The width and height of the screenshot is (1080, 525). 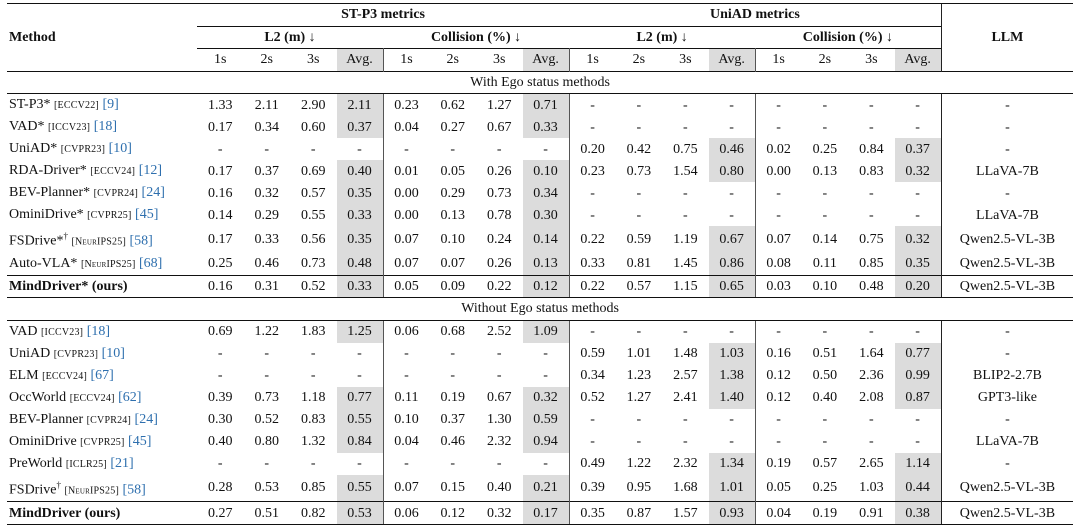 What do you see at coordinates (546, 215) in the screenshot?
I see `metric-cell: 0.30` at bounding box center [546, 215].